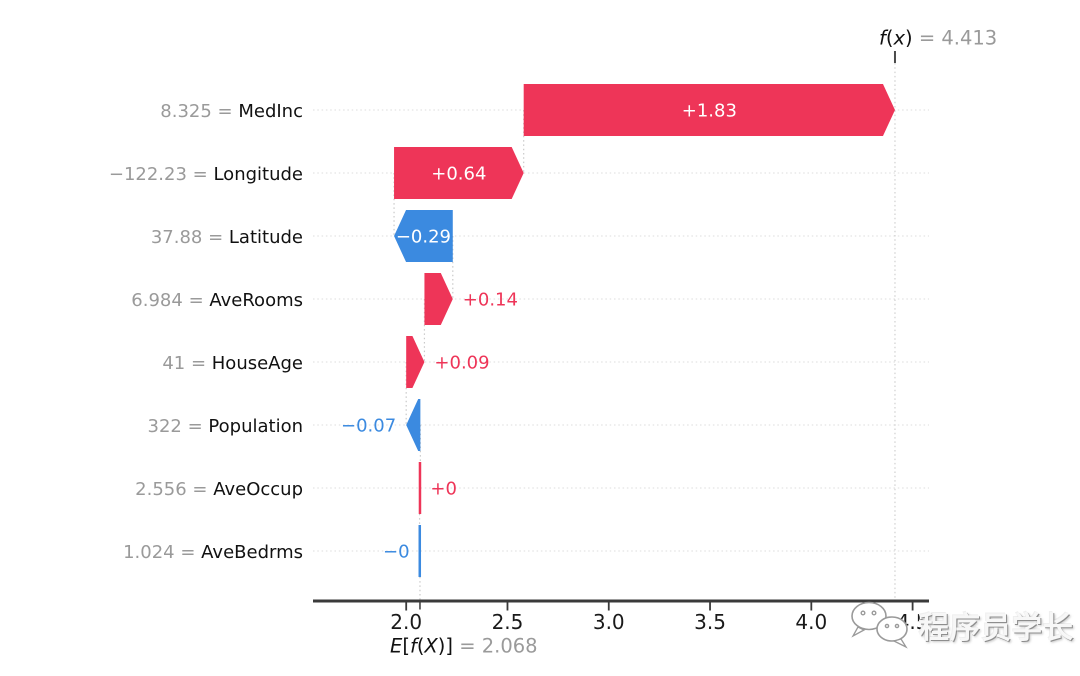  What do you see at coordinates (898, 37) in the screenshot?
I see `label-part: x` at bounding box center [898, 37].